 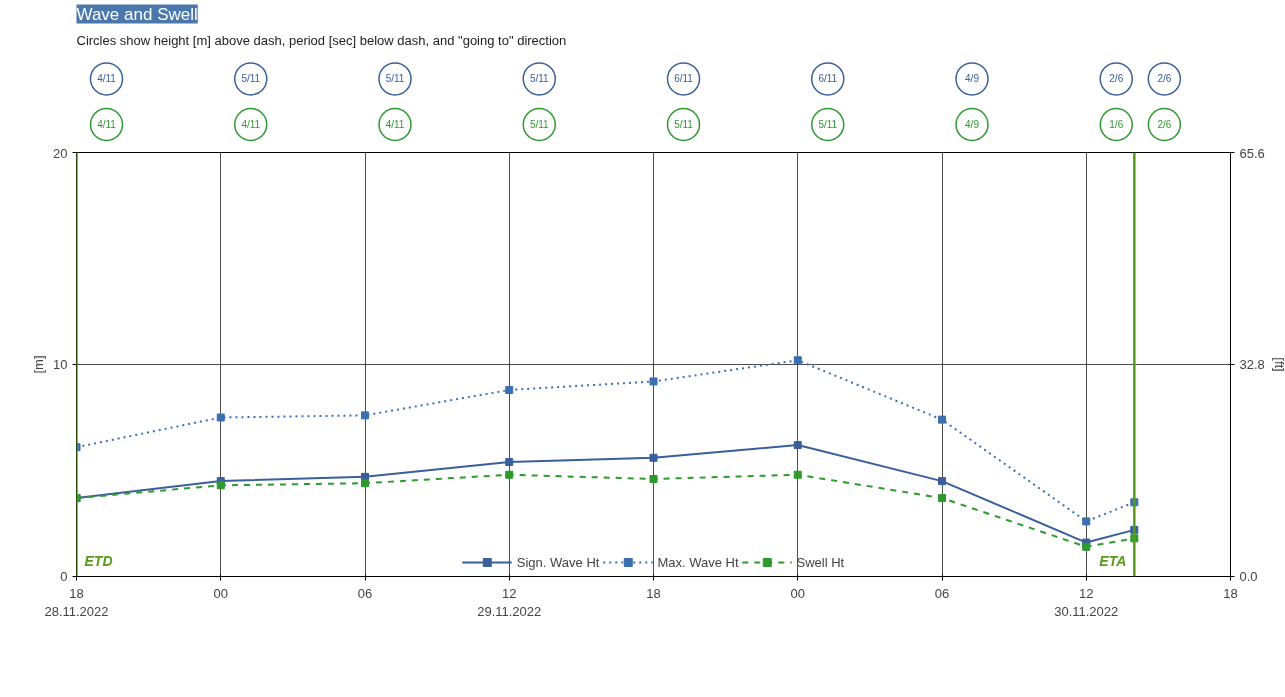 What do you see at coordinates (39, 364) in the screenshot?
I see `y-axis-title: [m]` at bounding box center [39, 364].